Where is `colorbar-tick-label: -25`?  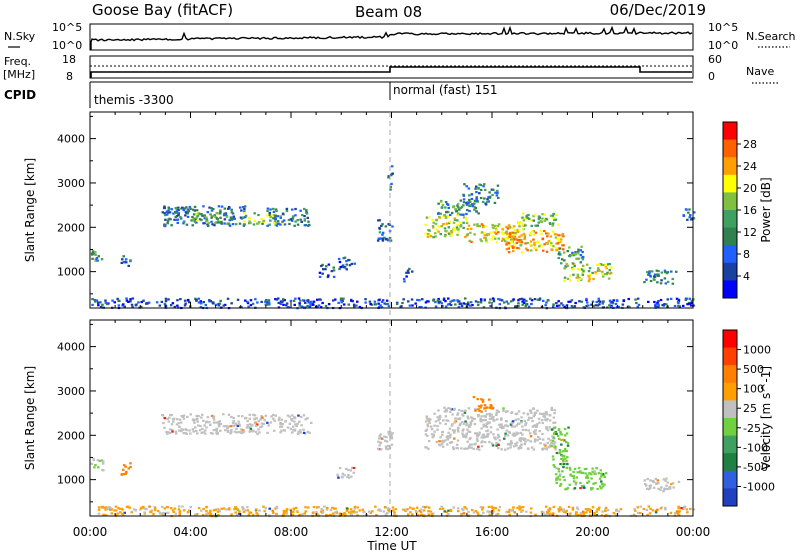
colorbar-tick-label: -25 is located at coordinates (752, 428).